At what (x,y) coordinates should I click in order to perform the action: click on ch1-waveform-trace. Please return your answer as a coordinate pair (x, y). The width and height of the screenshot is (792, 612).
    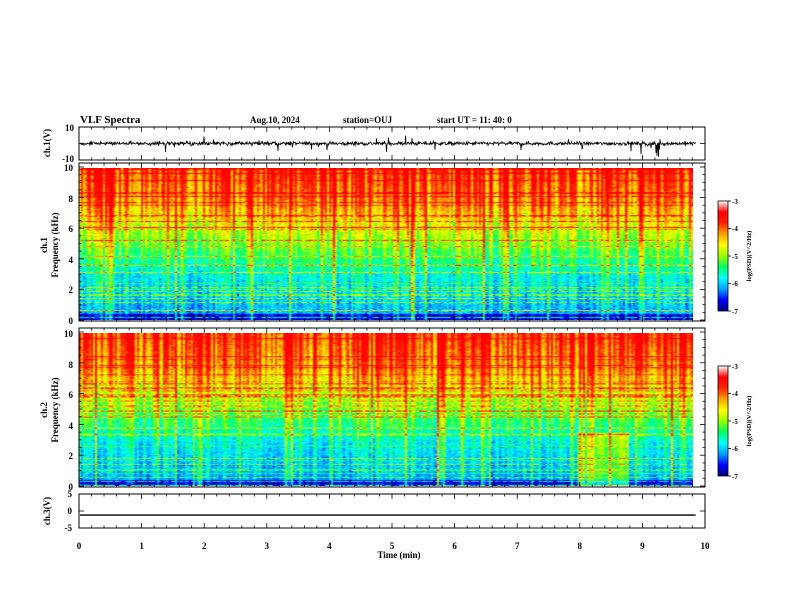
    Looking at the image, I should click on (387, 146).